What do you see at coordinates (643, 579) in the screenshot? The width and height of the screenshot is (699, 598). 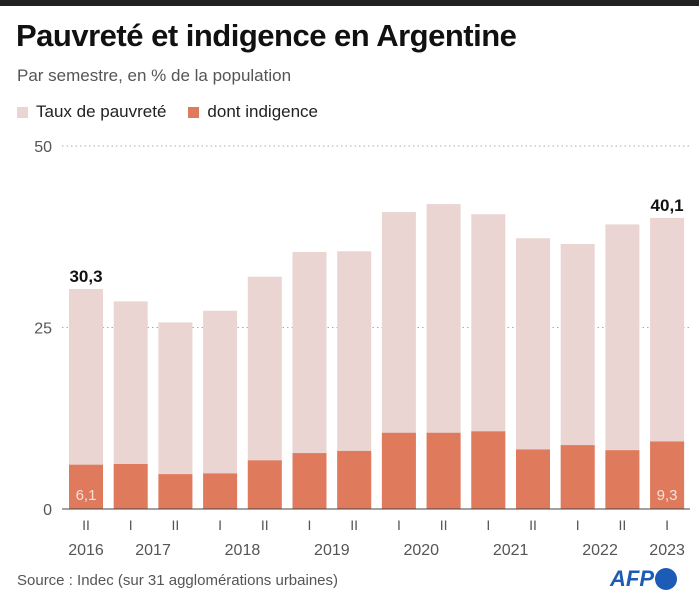 I see `afp-logo: AFP` at bounding box center [643, 579].